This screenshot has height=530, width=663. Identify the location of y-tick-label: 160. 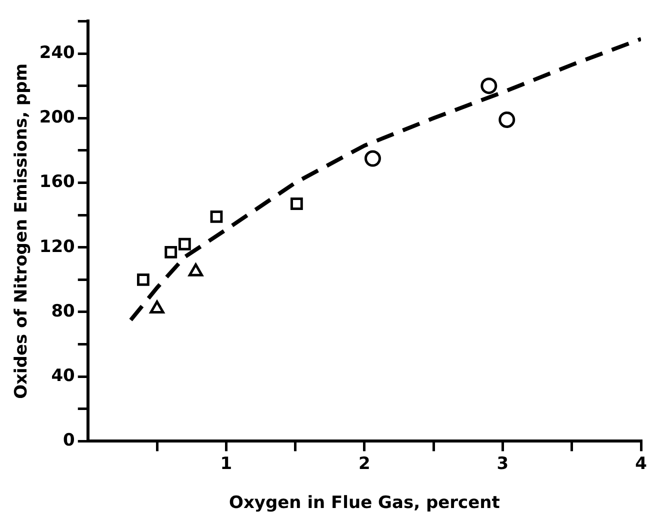
(57, 182).